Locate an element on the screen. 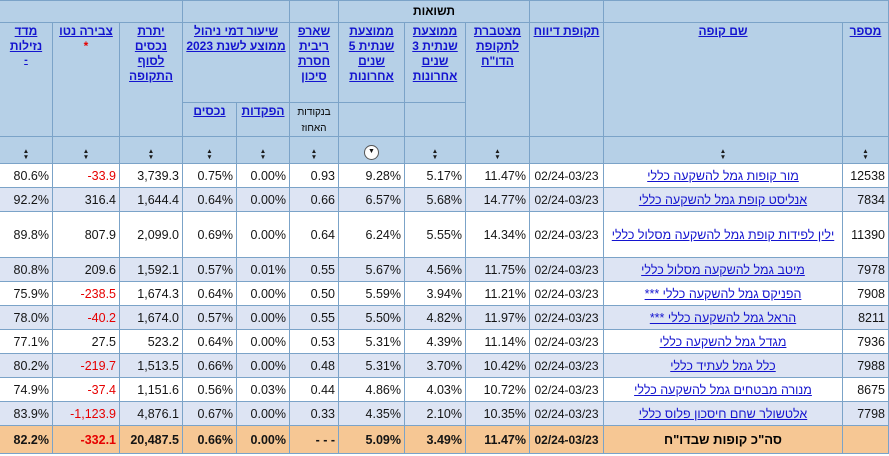 Image resolution: width=889 pixels, height=456 pixels. col-header-sharpe: שארפ ריבית חסרת סיכון is located at coordinates (314, 62).